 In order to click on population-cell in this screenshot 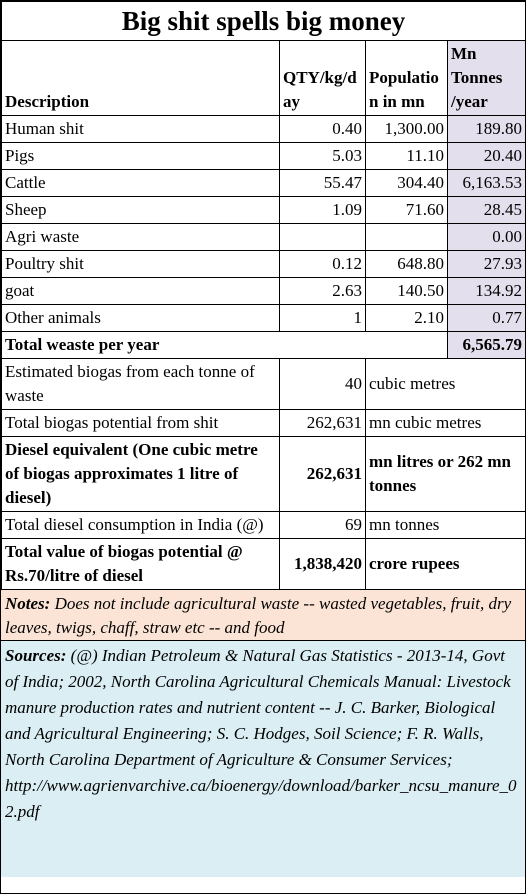, I will do `click(406, 237)`.